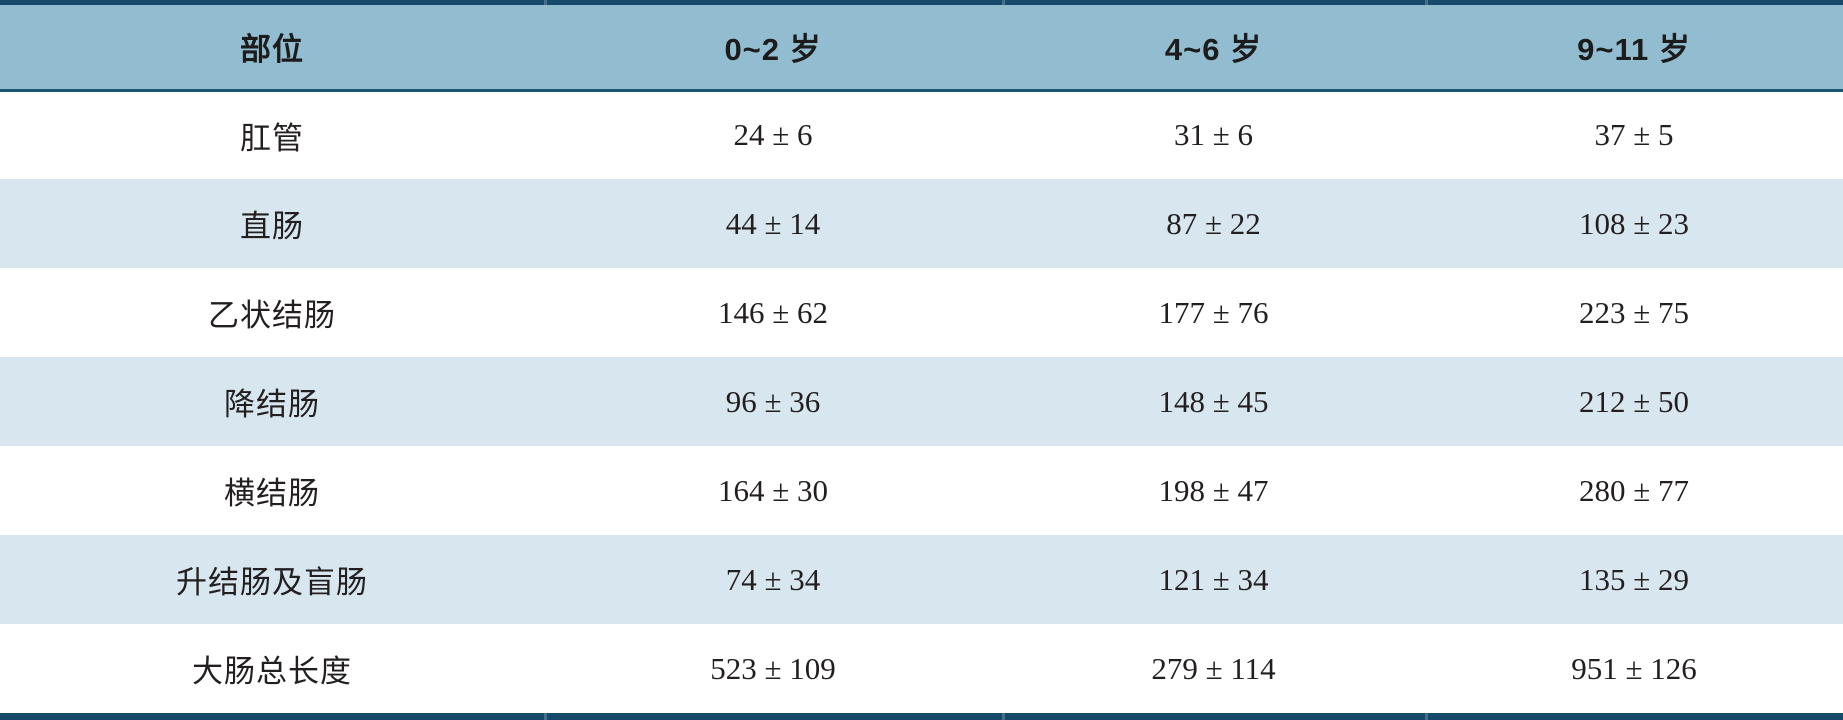 The image size is (1843, 720). What do you see at coordinates (1633, 48) in the screenshot?
I see `header-cell-age-9-11: 9~11 岁` at bounding box center [1633, 48].